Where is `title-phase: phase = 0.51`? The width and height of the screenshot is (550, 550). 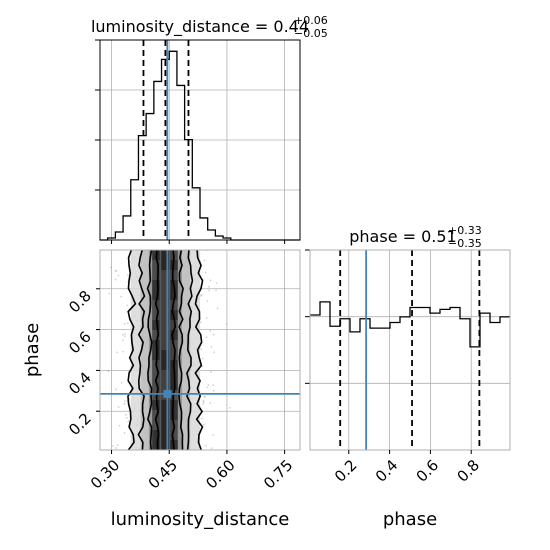 title-phase: phase = 0.51 is located at coordinates (402, 236).